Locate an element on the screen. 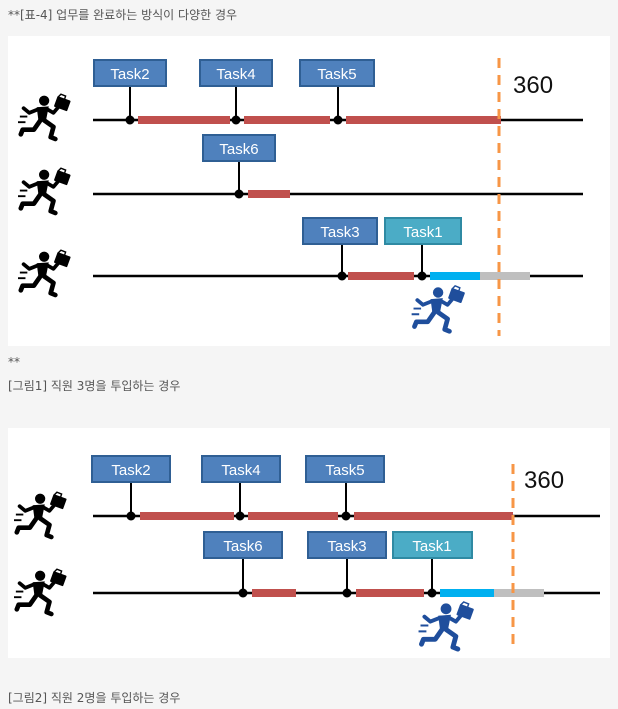 This screenshot has width=618, height=709. table-title: **[표-4] 업무를 완료하는 방식이 다양한 경우 is located at coordinates (123, 15).